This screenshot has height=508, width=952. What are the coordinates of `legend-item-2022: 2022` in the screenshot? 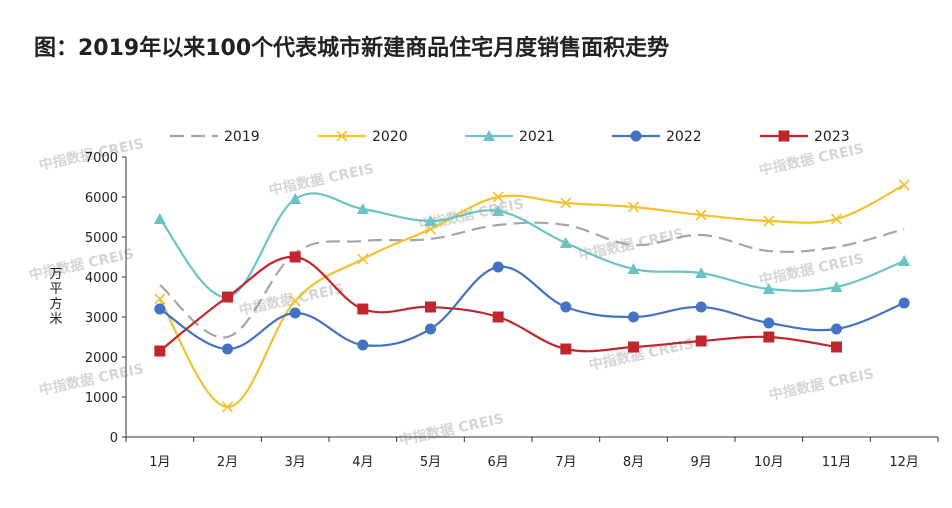 It's located at (657, 137).